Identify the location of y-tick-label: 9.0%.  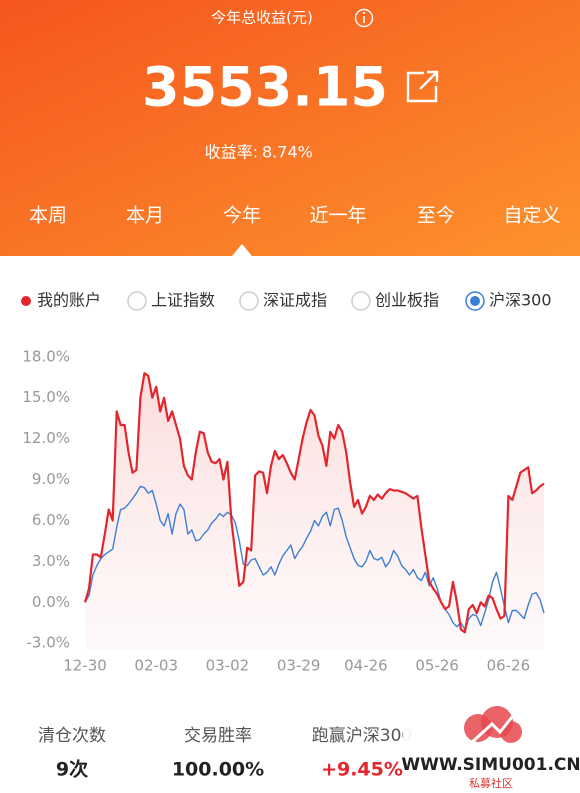
(51, 479).